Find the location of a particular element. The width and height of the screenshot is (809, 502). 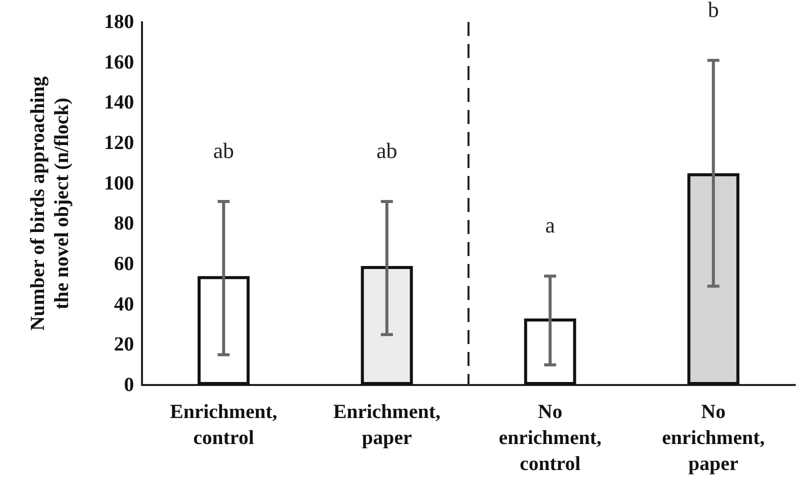

x-tick-label: No enrichment, control is located at coordinates (550, 438).